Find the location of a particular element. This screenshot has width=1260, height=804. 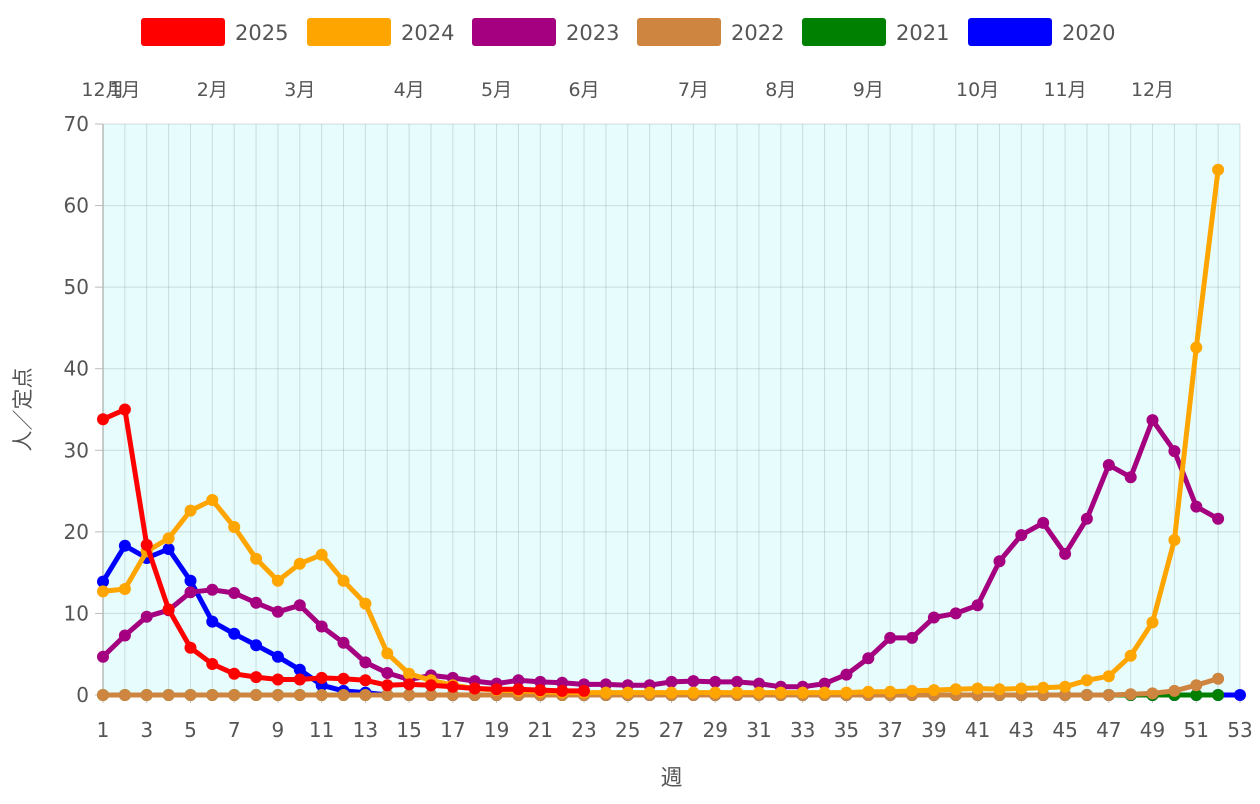

x-tick-label: 19 is located at coordinates (496, 730).